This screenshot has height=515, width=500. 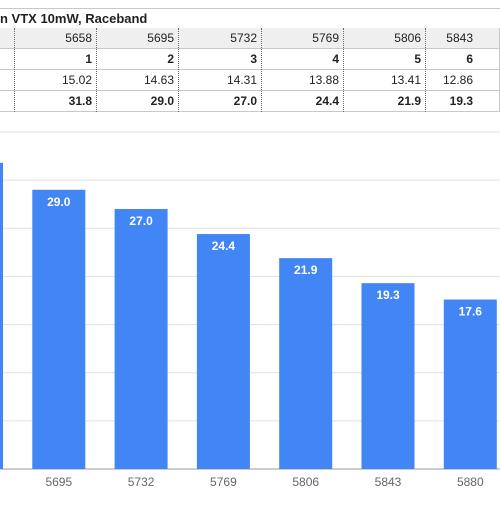 I want to click on bar-data-label: 19.3, so click(x=388, y=295).